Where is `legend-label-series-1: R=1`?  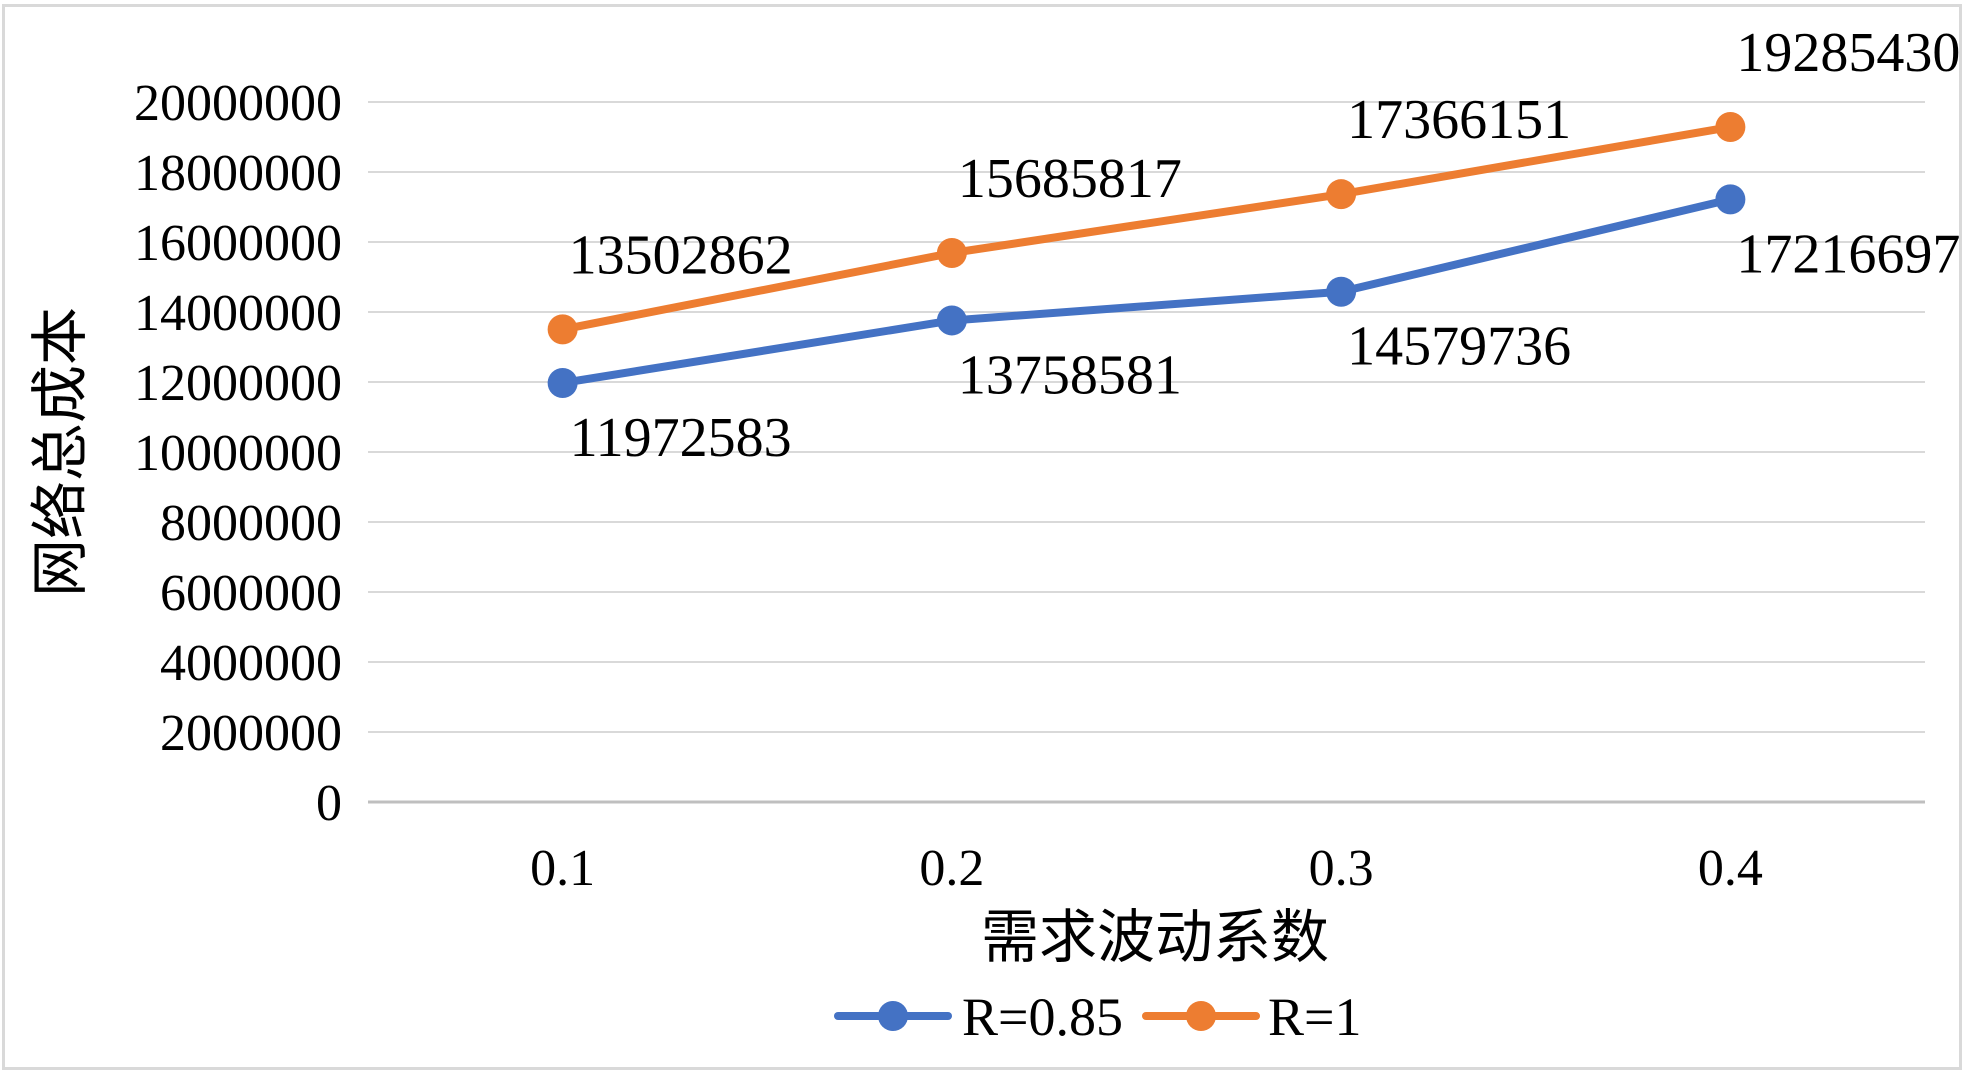
legend-label-series-1: R=1 is located at coordinates (1314, 1017).